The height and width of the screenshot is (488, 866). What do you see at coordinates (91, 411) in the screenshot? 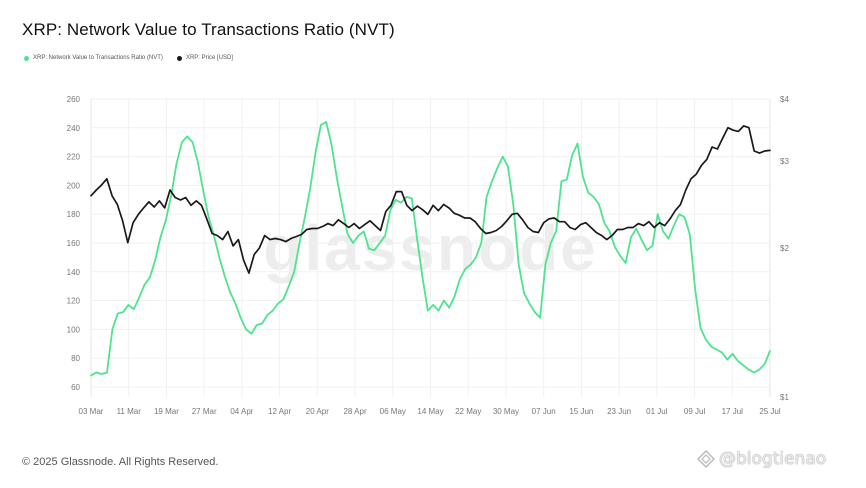
I see `x-tick-label: 03 Mar` at bounding box center [91, 411].